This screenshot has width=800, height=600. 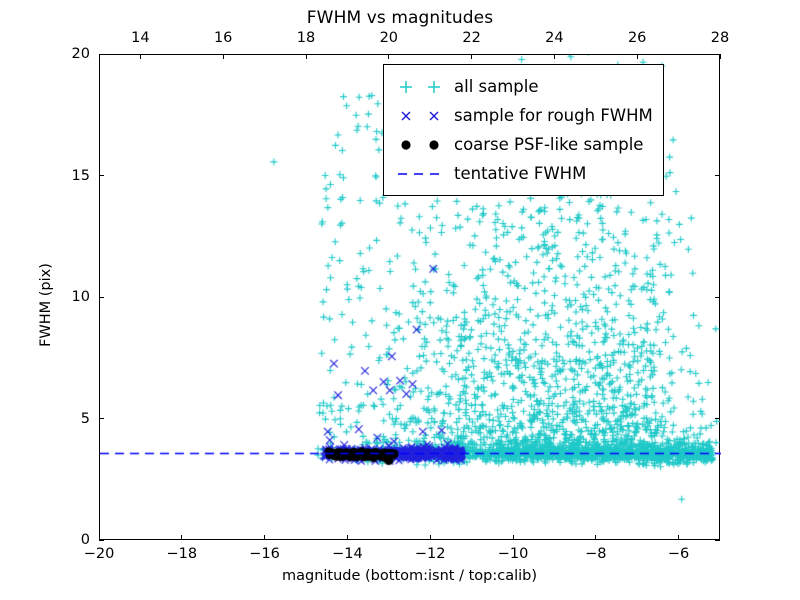 I want to click on y-axis-label: FWHM (pix), so click(x=46, y=305).